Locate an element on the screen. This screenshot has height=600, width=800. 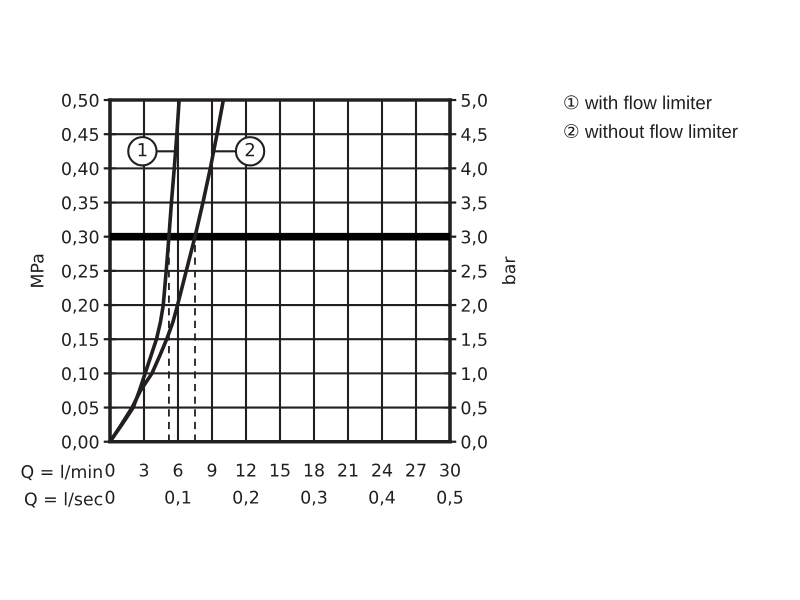
annotation: 1 is located at coordinates (142, 149).